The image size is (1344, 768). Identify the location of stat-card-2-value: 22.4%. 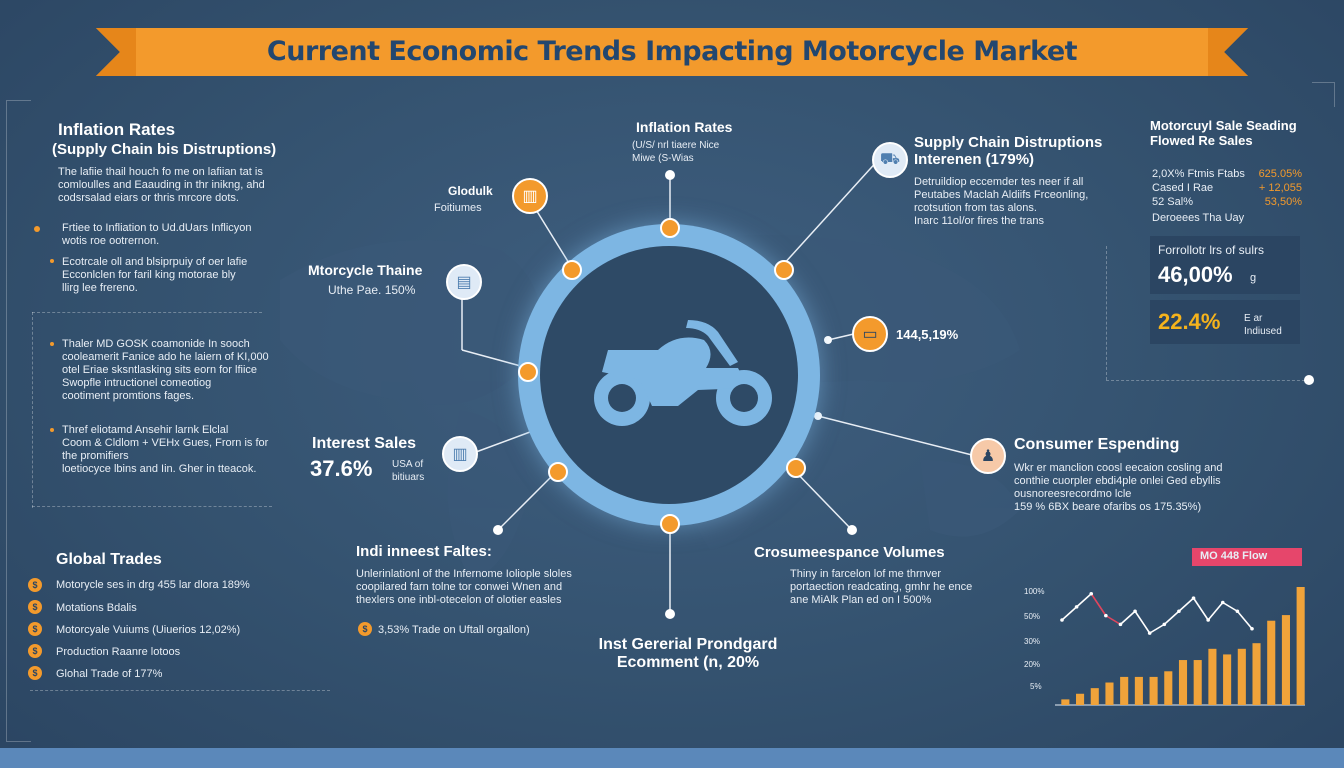
(1189, 321).